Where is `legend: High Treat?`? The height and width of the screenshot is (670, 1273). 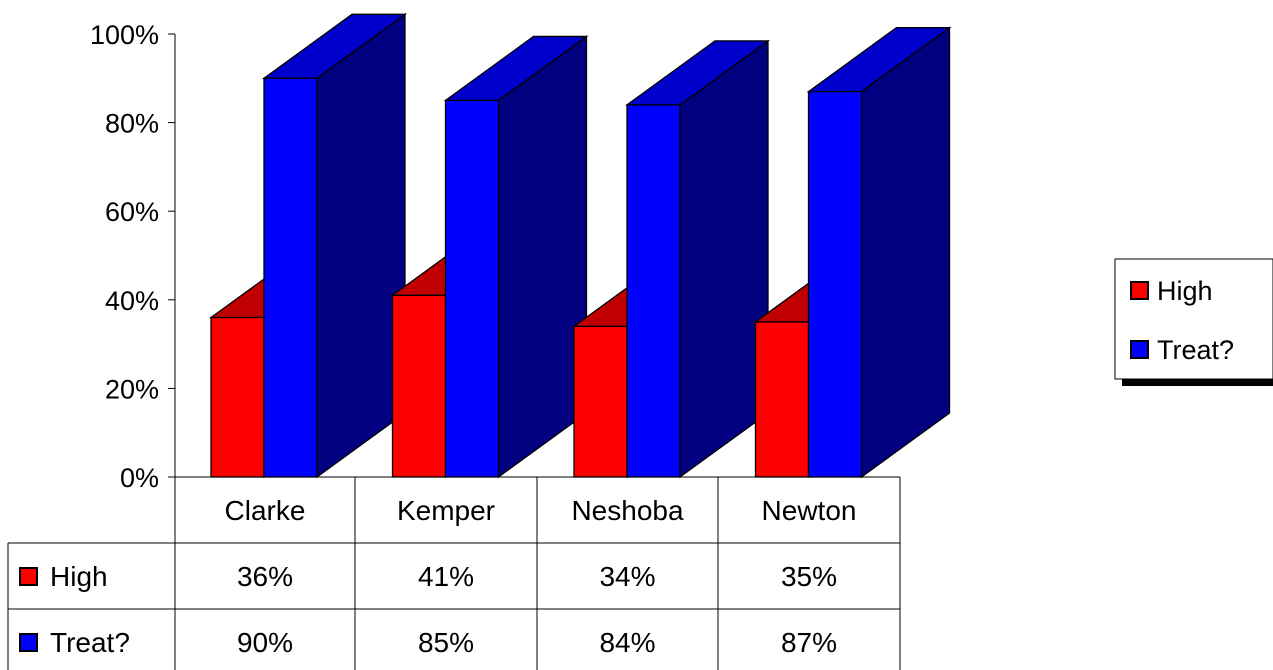 legend: High Treat? is located at coordinates (1193, 322).